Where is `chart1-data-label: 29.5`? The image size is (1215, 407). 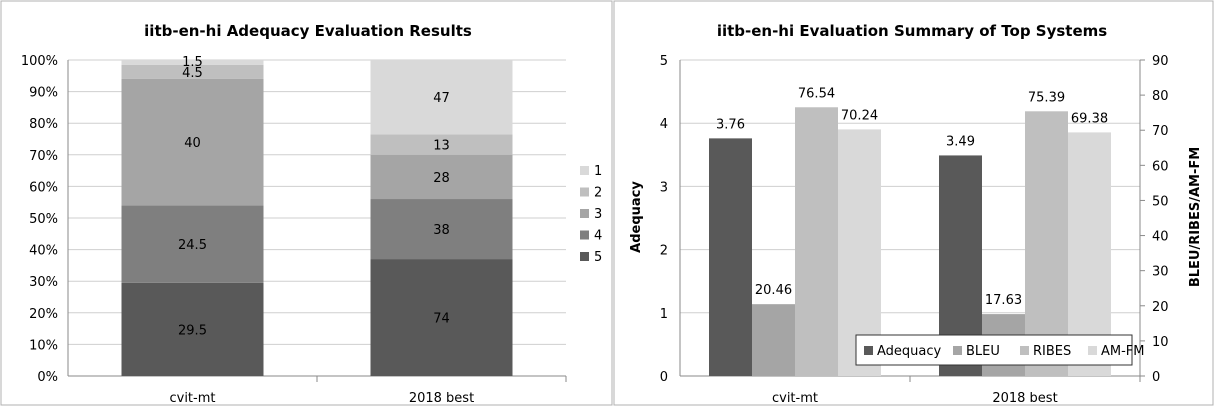 chart1-data-label: 29.5 is located at coordinates (192, 330).